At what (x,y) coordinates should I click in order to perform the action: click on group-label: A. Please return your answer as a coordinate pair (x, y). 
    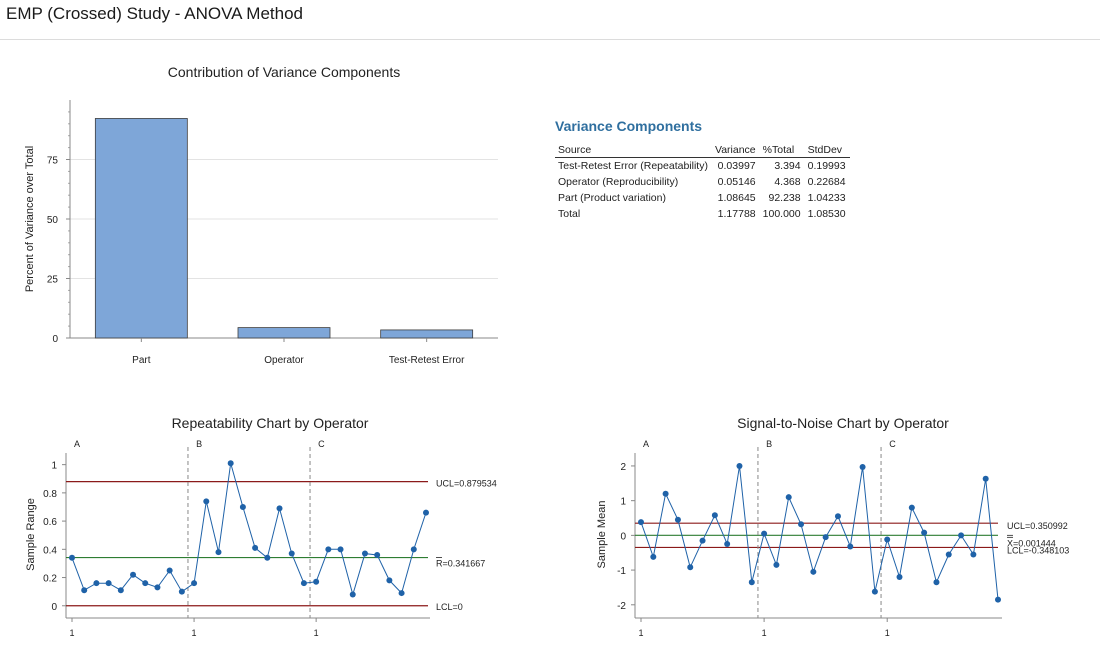
    Looking at the image, I should click on (77, 444).